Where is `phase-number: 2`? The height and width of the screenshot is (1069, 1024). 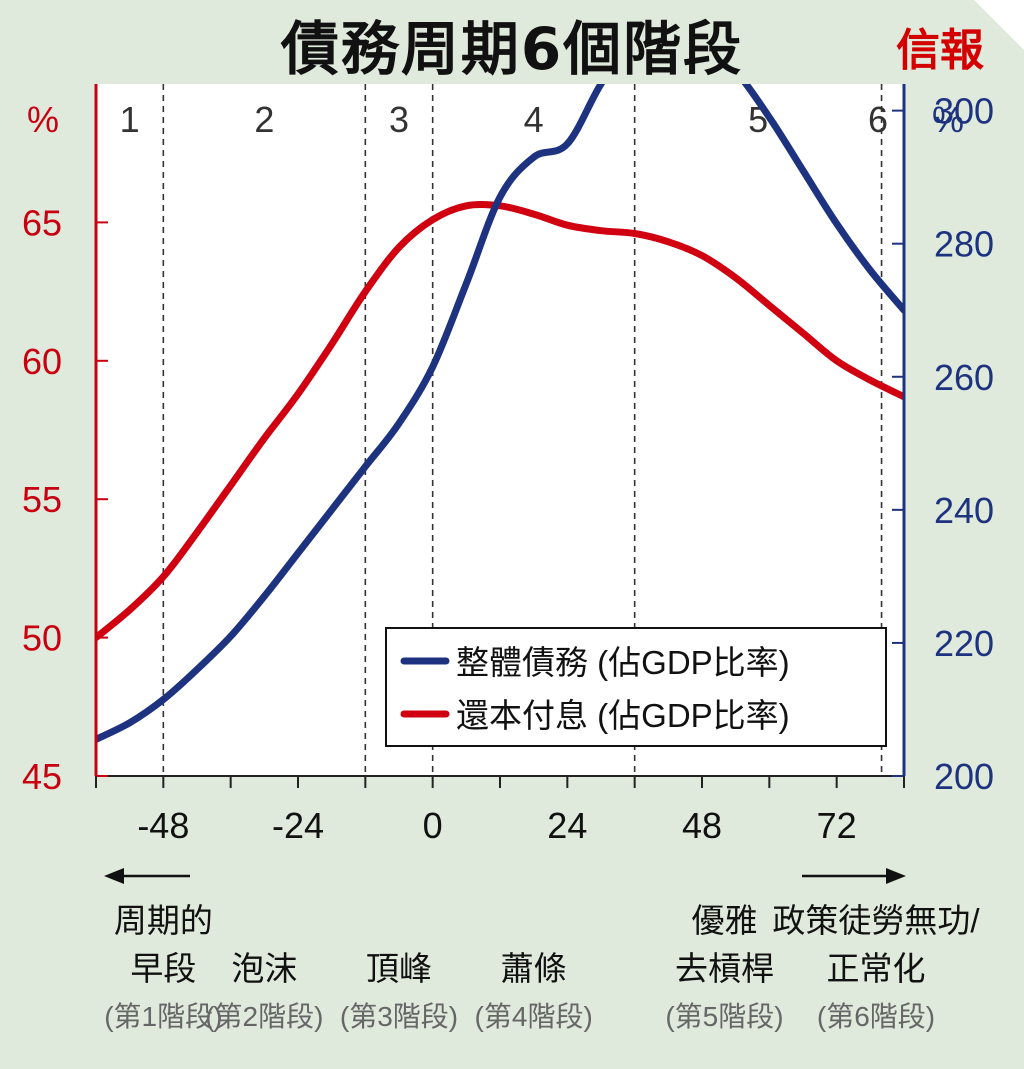 phase-number: 2 is located at coordinates (264, 119).